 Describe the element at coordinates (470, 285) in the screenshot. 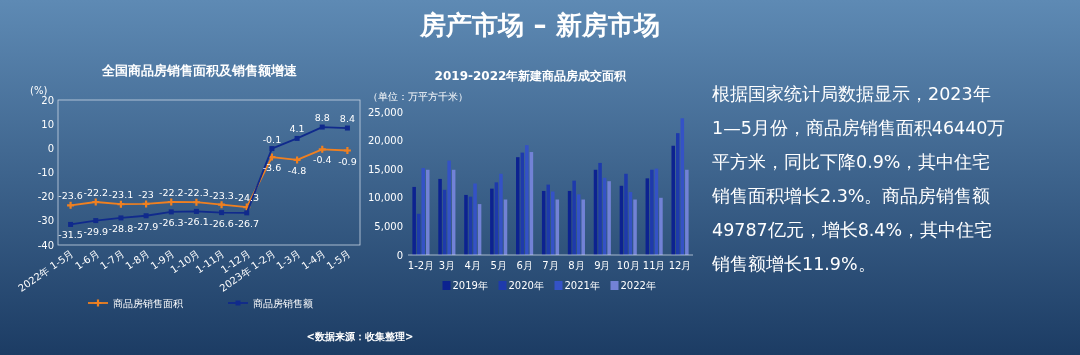

I see `legend-label: 2019年` at that location.